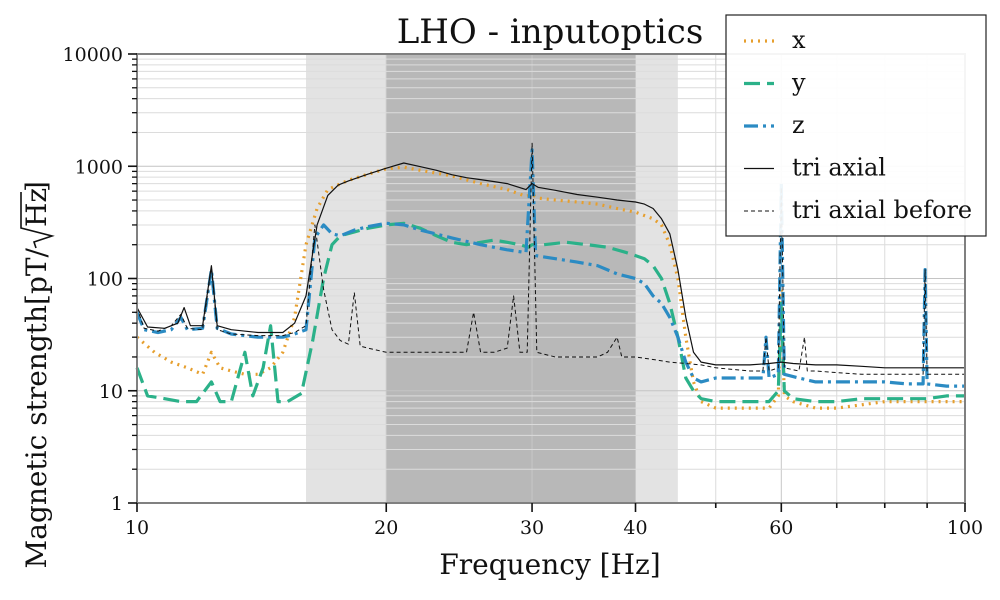 Image resolution: width=1000 pixels, height=600 pixels. I want to click on legend-box, so click(856, 125).